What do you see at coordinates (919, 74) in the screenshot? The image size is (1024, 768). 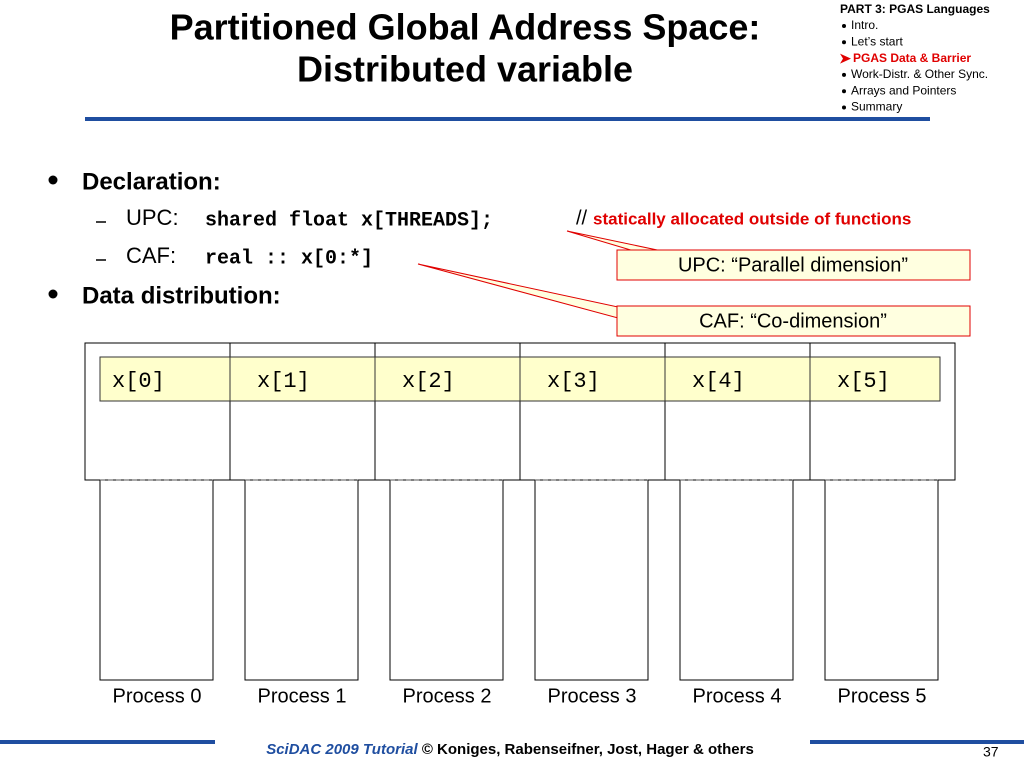 I see `nav-item: Work-Distr. & Other Sync.` at bounding box center [919, 74].